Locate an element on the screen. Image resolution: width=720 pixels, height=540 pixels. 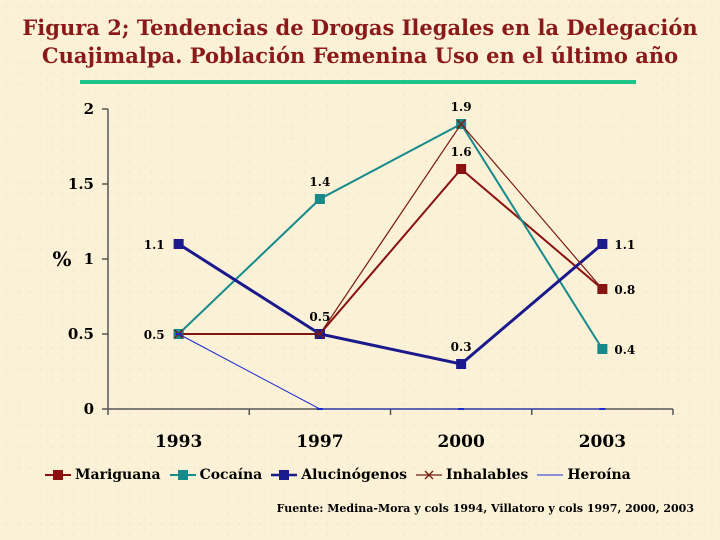
legend-swatch-inhalables is located at coordinates (429, 475).